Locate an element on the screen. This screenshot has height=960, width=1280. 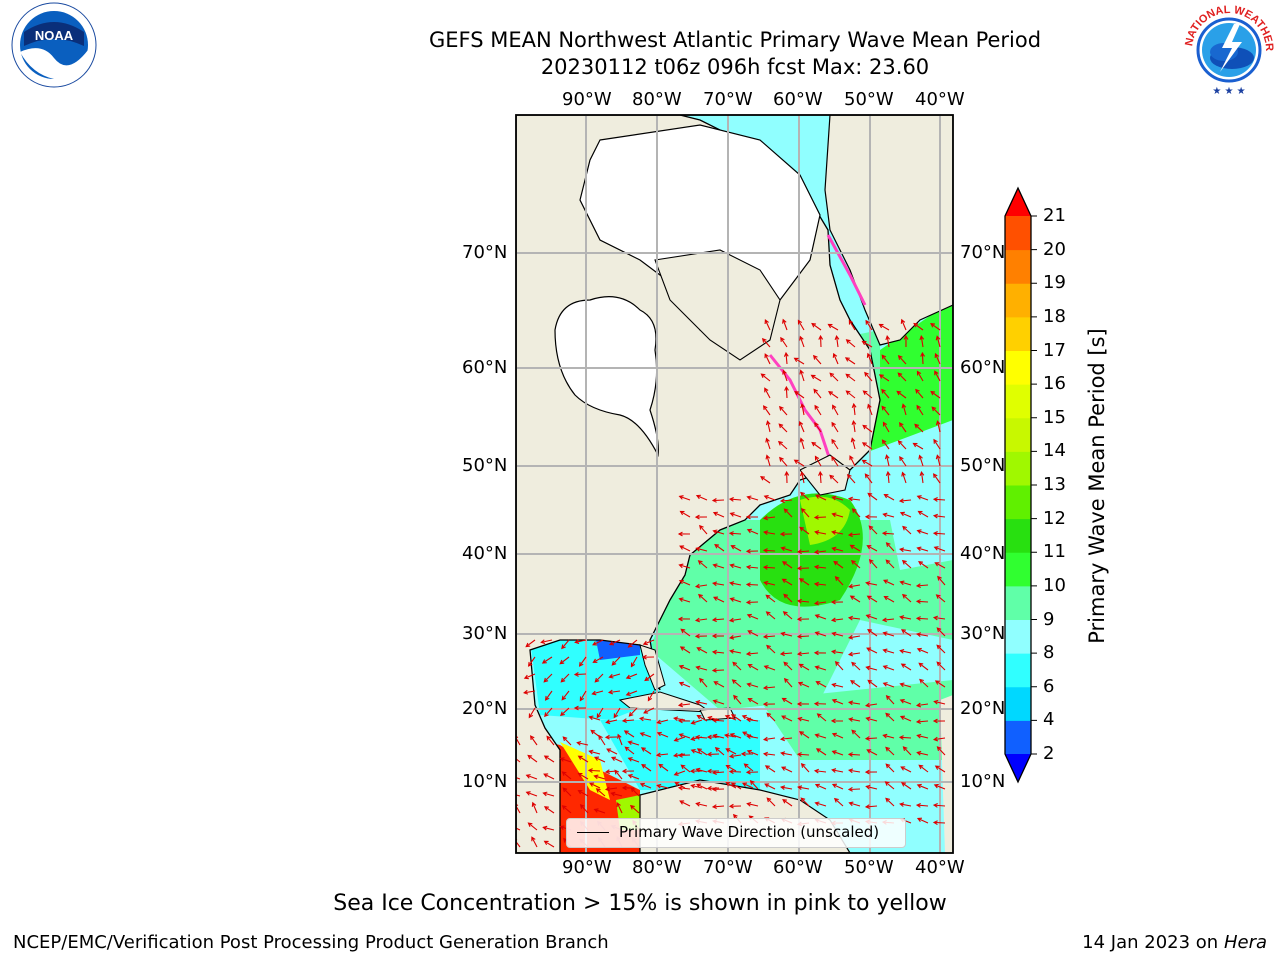
footer-date: 14 Jan 2023 on Hera is located at coordinates (1174, 942).